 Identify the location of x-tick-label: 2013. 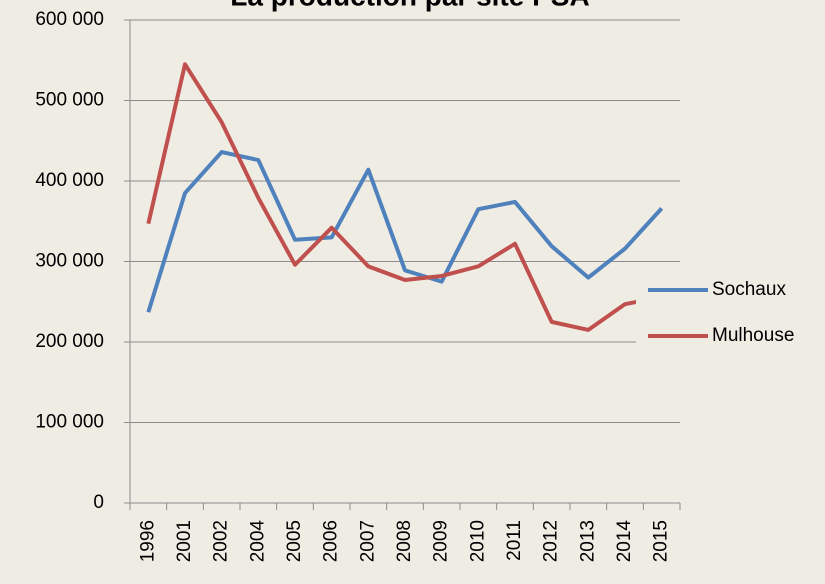
(587, 541).